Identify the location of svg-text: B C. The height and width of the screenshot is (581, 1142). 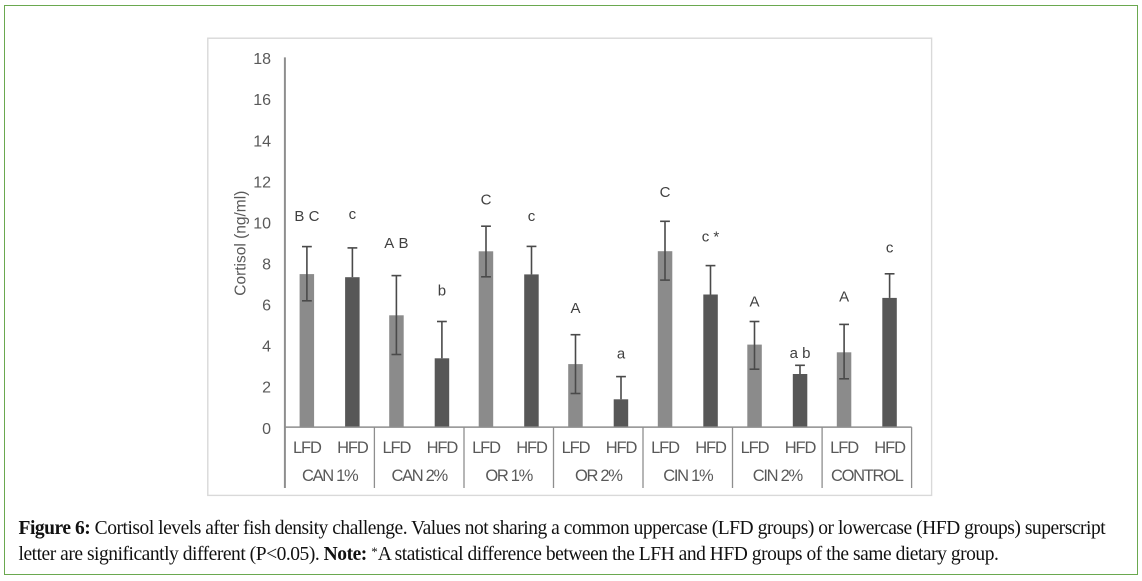
(306, 216).